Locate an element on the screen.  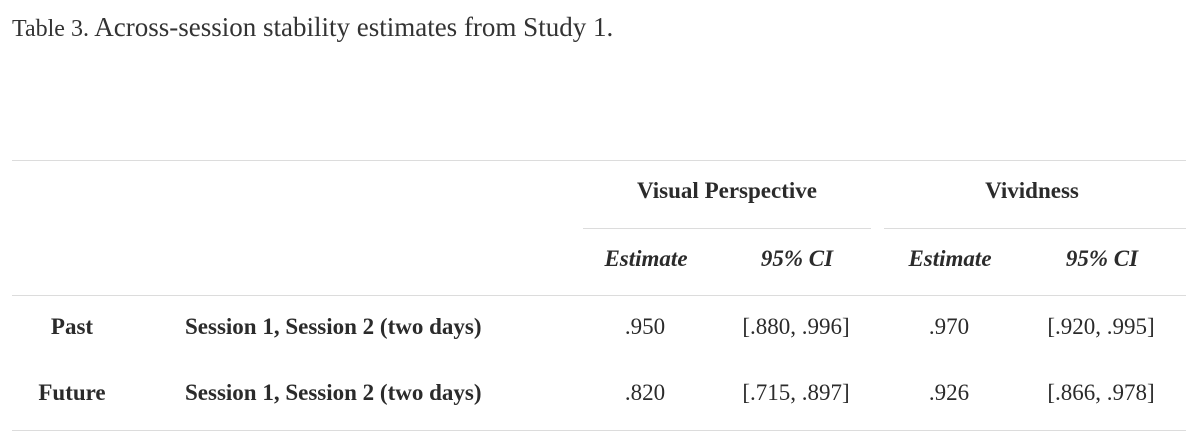
vp-estimate-value: .820 is located at coordinates (645, 392).